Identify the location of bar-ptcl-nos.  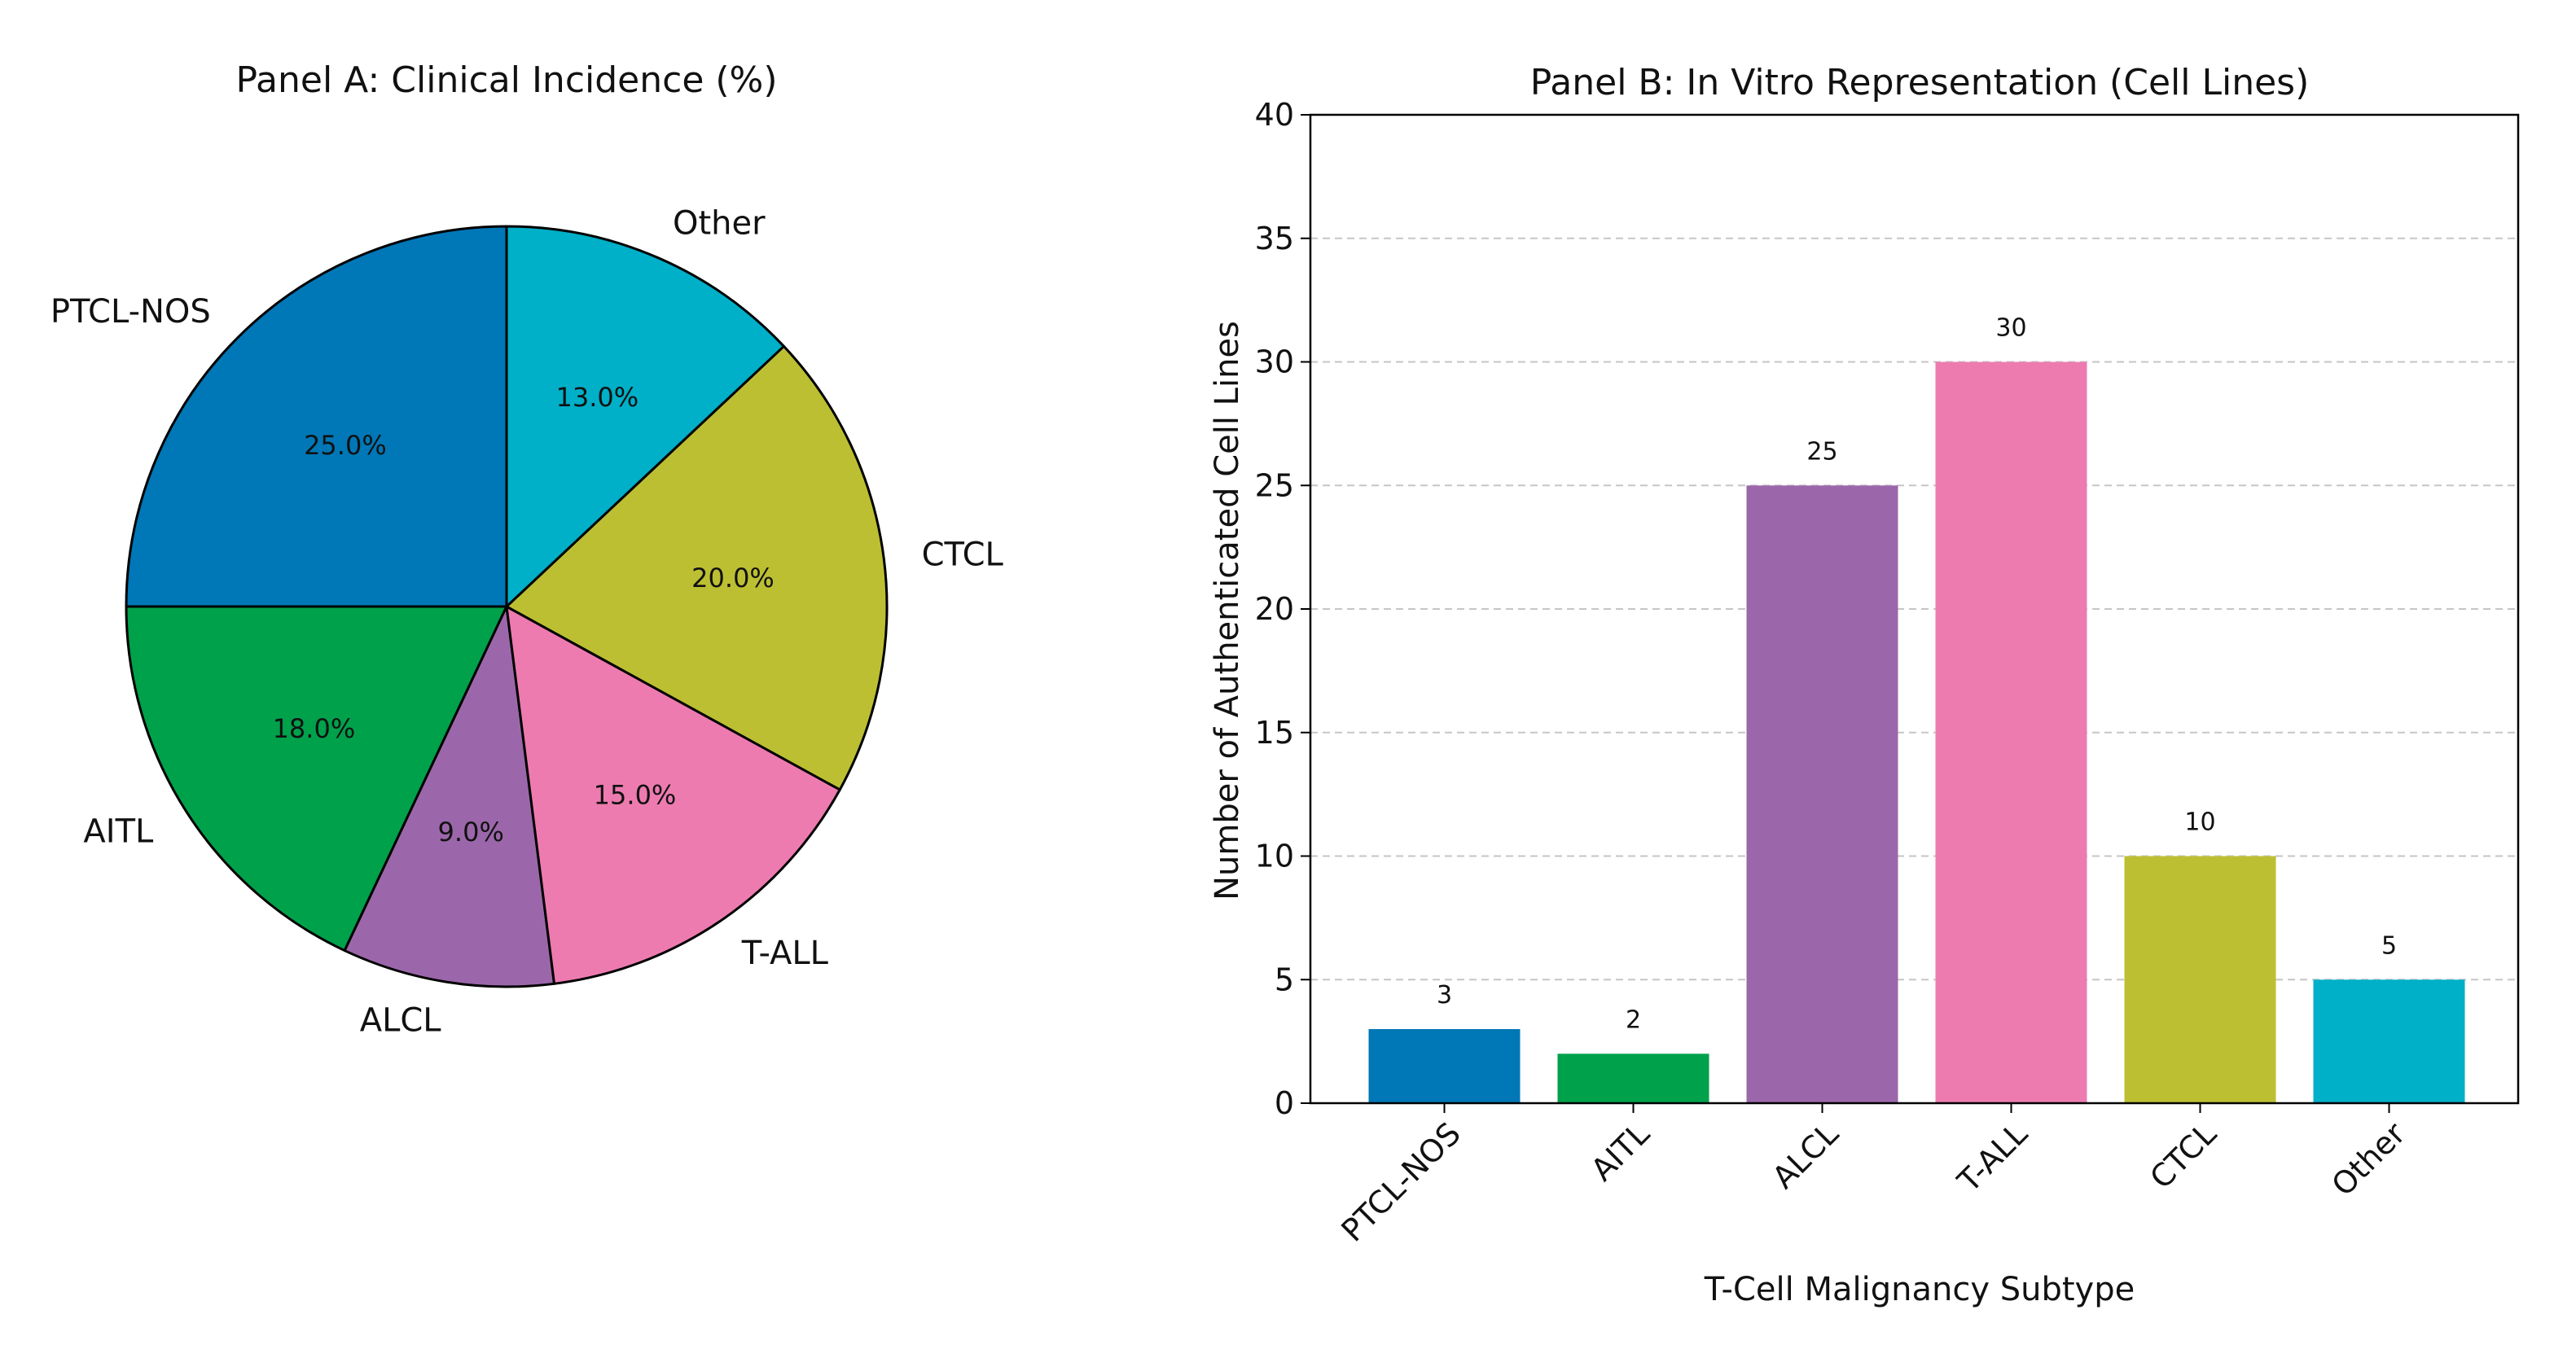
(1444, 1066).